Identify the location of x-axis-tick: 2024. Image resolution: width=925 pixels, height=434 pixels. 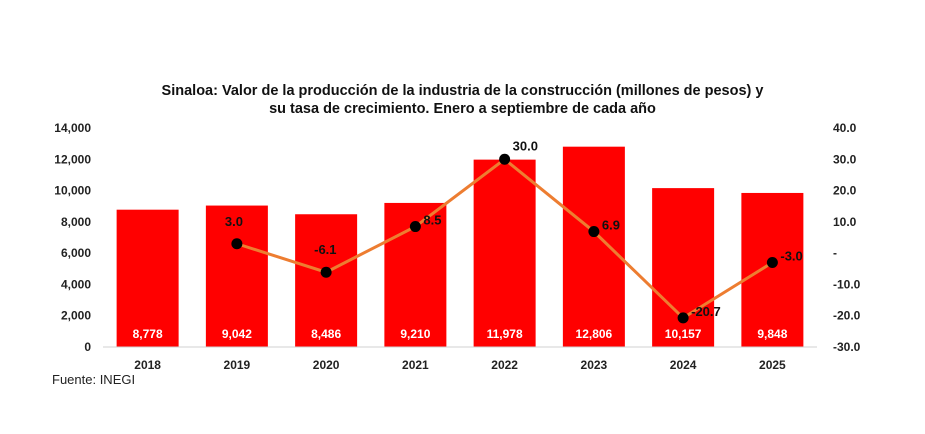
(683, 365).